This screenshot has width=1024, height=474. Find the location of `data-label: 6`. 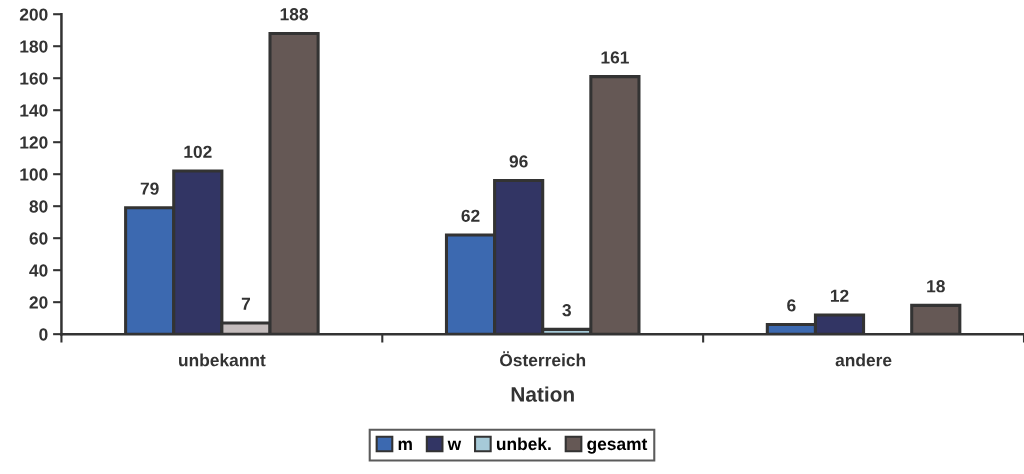

data-label: 6 is located at coordinates (791, 305).